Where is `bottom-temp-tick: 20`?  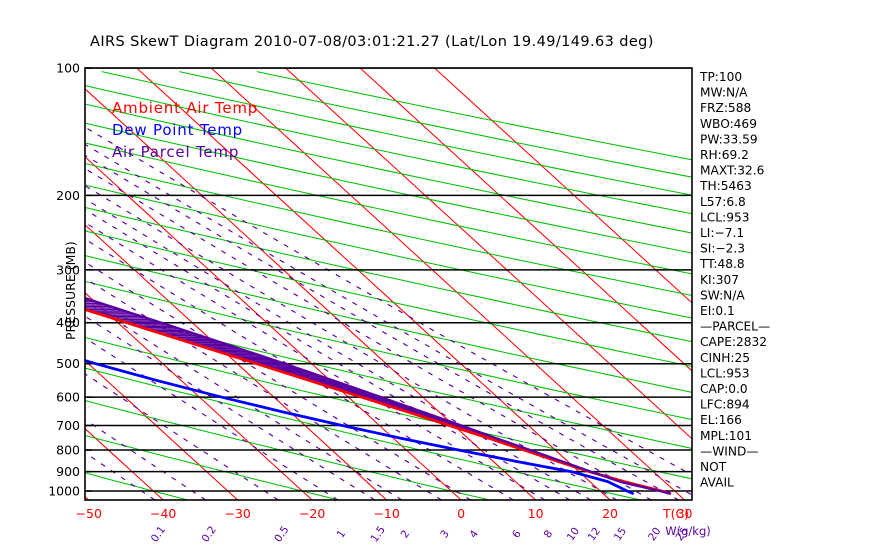
bottom-temp-tick: 20 is located at coordinates (610, 513).